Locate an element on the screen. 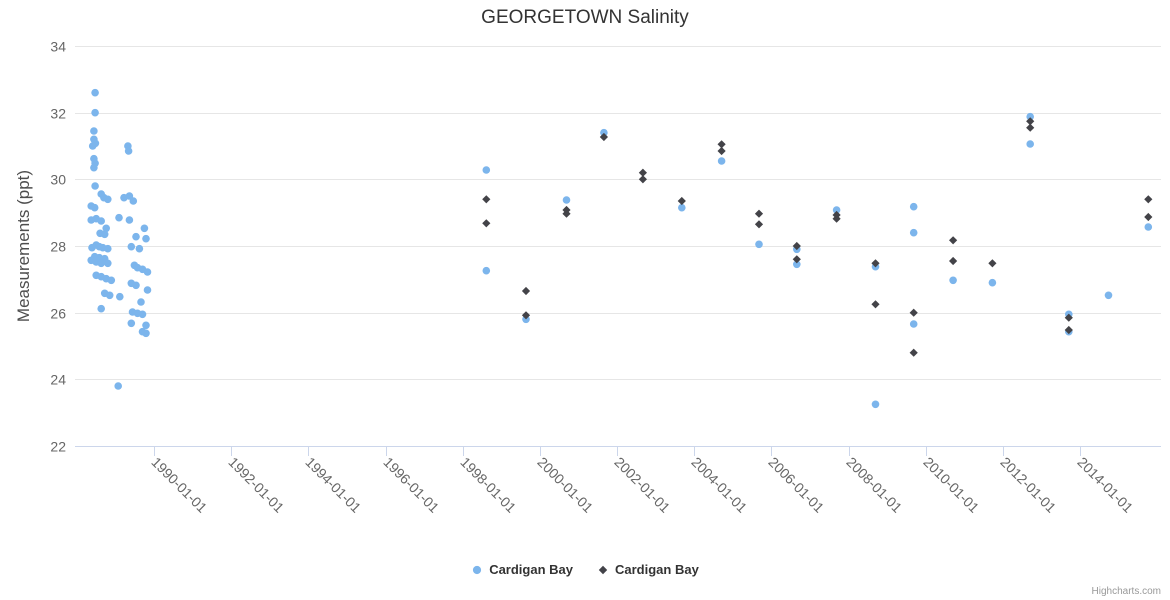 Image resolution: width=1170 pixels, height=600 pixels. y-axis-label: 26 is located at coordinates (58, 314).